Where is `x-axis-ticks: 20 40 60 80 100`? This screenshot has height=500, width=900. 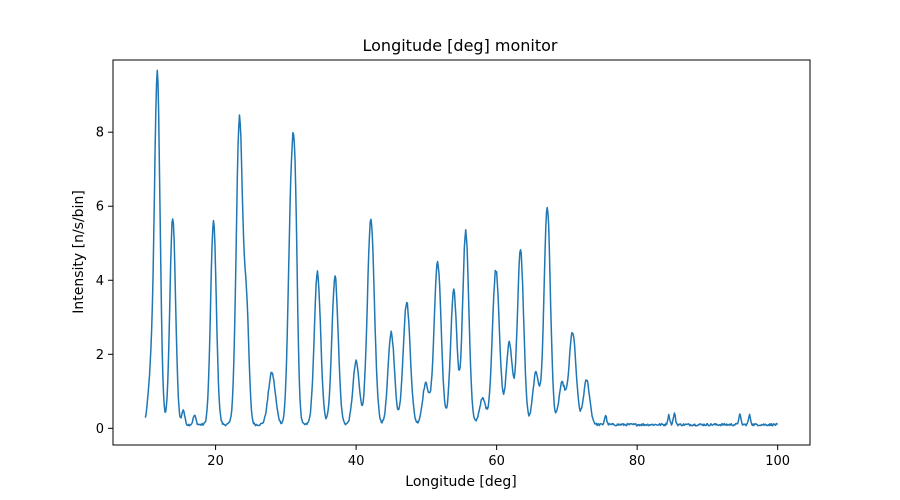 x-axis-ticks: 20 40 60 80 100 is located at coordinates (498, 457).